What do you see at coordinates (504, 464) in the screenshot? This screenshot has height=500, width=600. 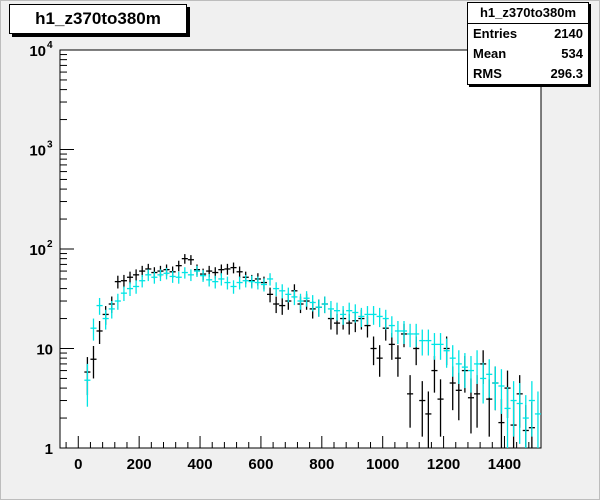 I see `x-tick-label: 1400` at bounding box center [504, 464].